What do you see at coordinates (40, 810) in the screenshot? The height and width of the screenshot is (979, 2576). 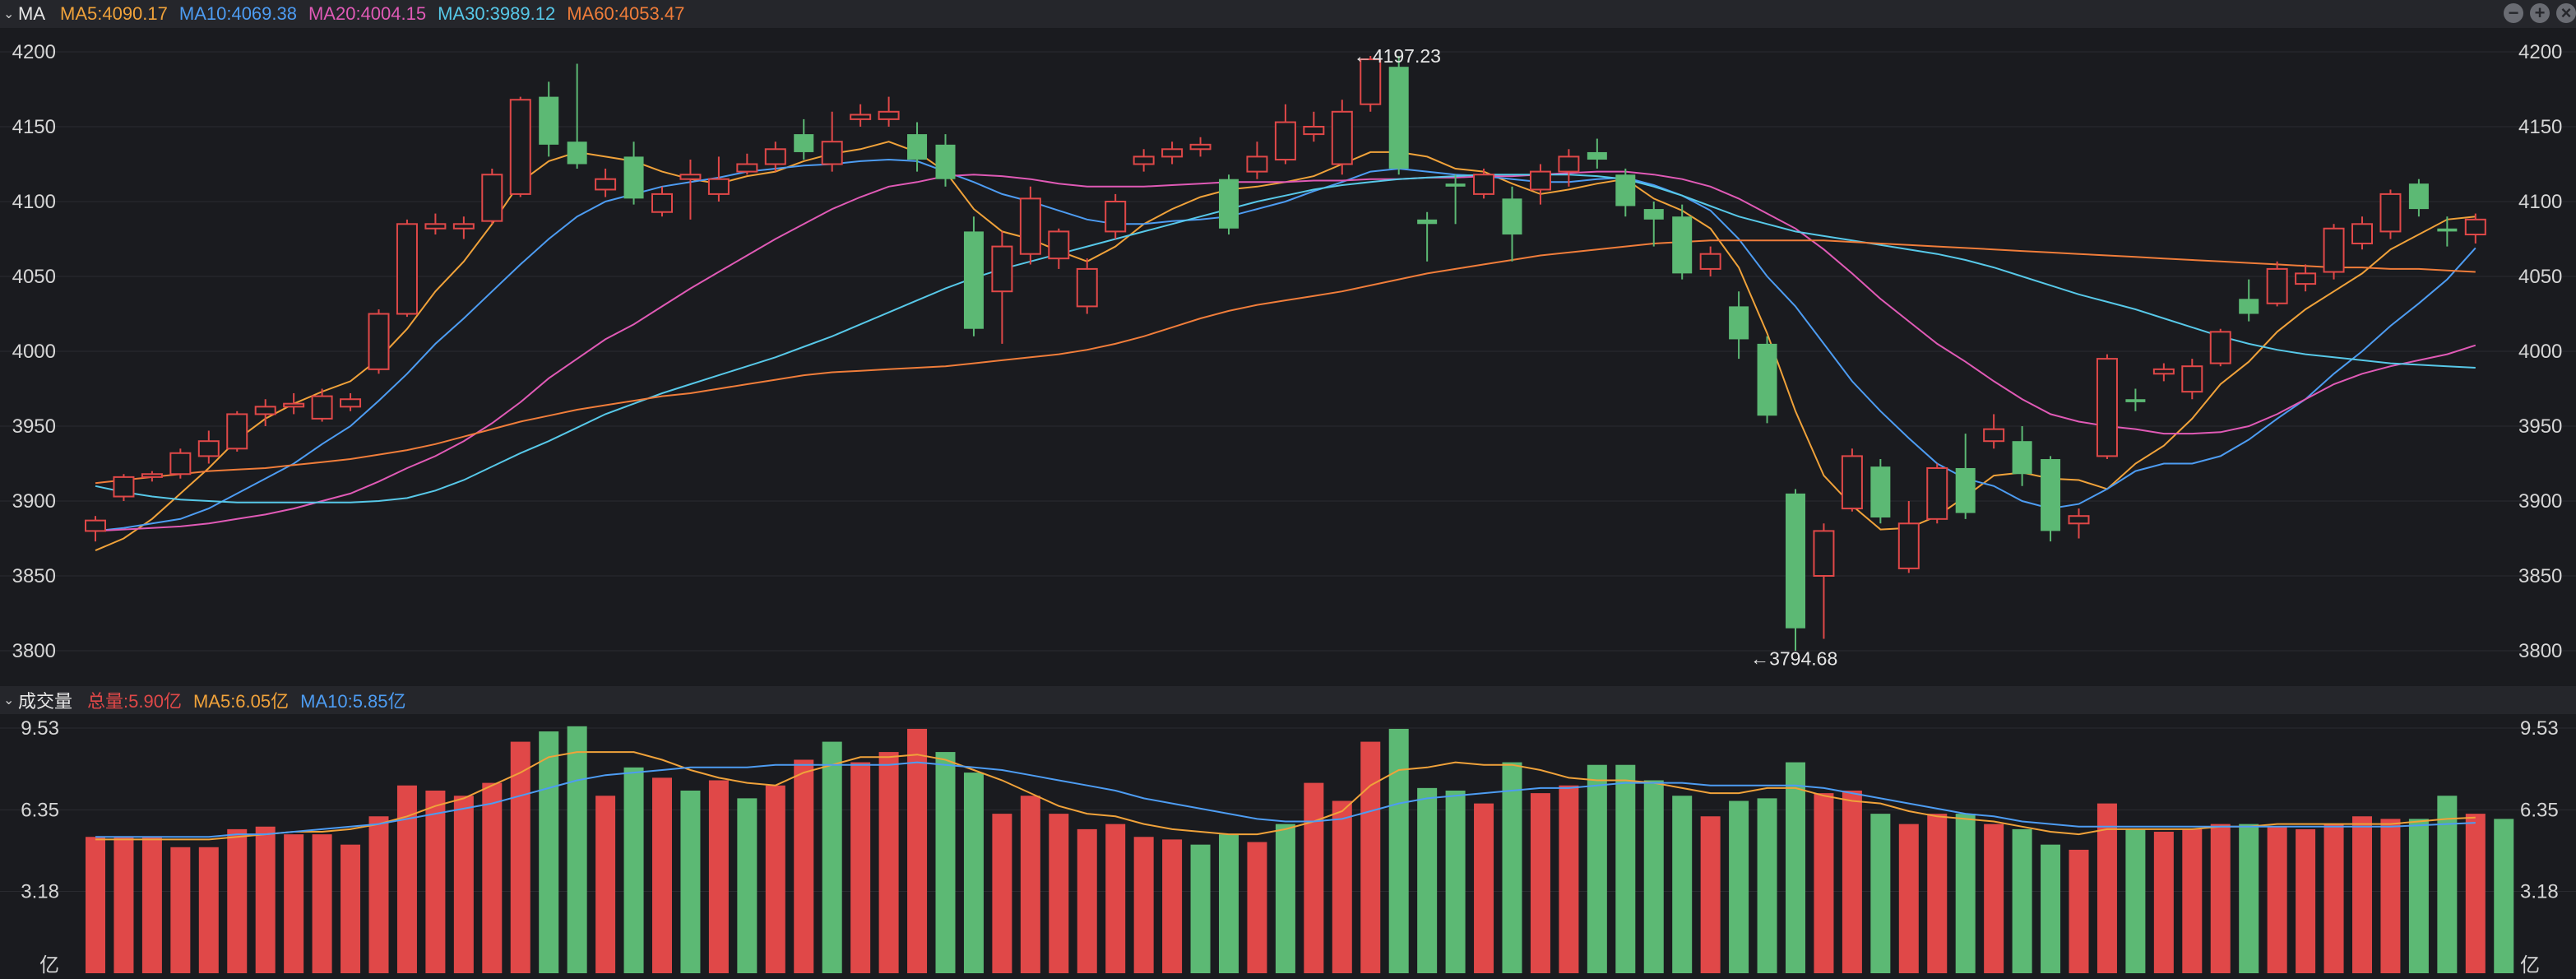 I see `volume-y-tick-label-left: 6.35` at bounding box center [40, 810].